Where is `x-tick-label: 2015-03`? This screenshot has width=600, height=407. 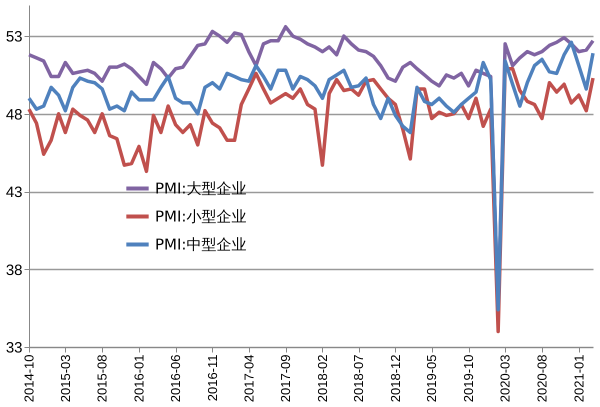
x-tick-label: 2015-03 is located at coordinates (65, 378).